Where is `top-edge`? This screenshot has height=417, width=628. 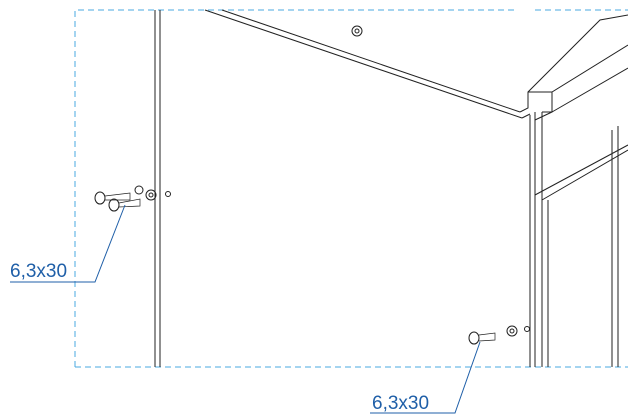 top-edge is located at coordinates (367, 64).